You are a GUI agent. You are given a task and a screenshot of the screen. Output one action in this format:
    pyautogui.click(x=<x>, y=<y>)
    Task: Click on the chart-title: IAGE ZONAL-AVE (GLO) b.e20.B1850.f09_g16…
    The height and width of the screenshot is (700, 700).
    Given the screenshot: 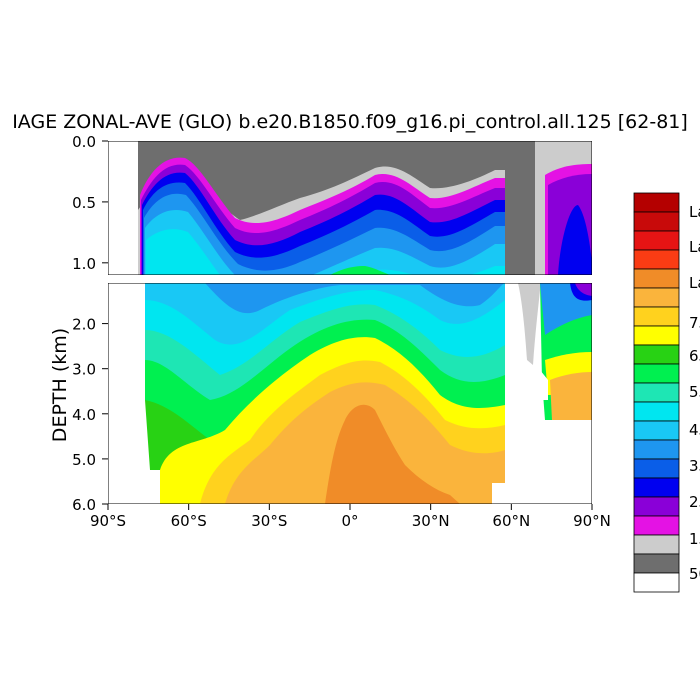 What is the action you would take?
    pyautogui.click(x=350, y=122)
    